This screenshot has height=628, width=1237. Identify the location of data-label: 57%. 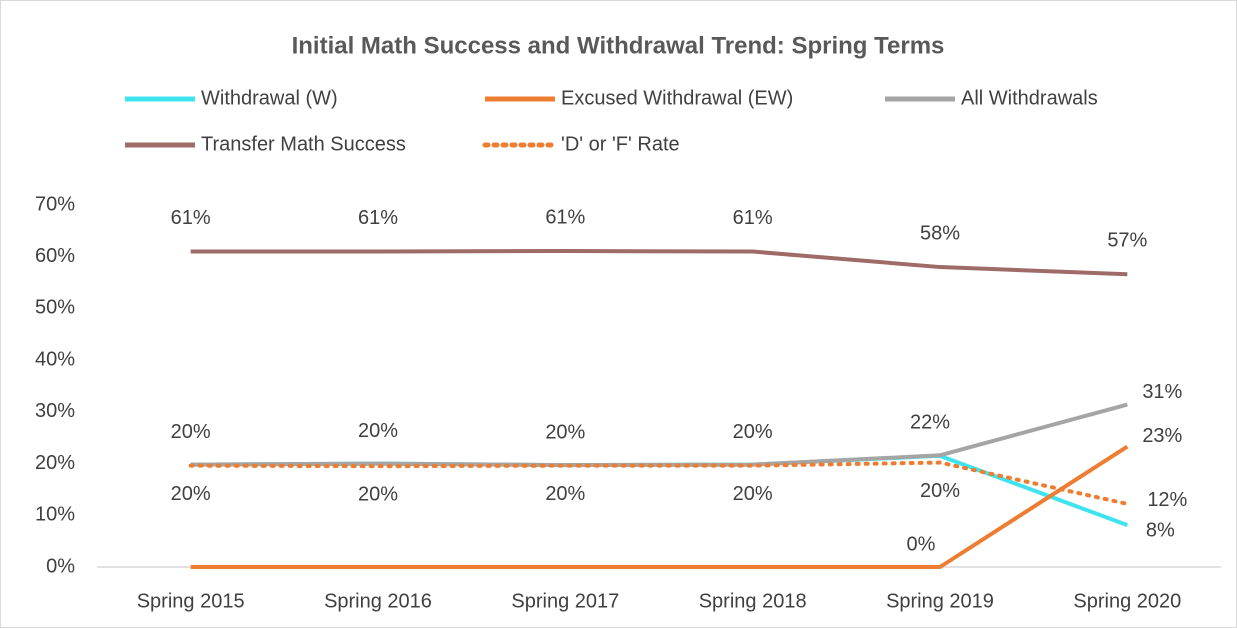
(1127, 241).